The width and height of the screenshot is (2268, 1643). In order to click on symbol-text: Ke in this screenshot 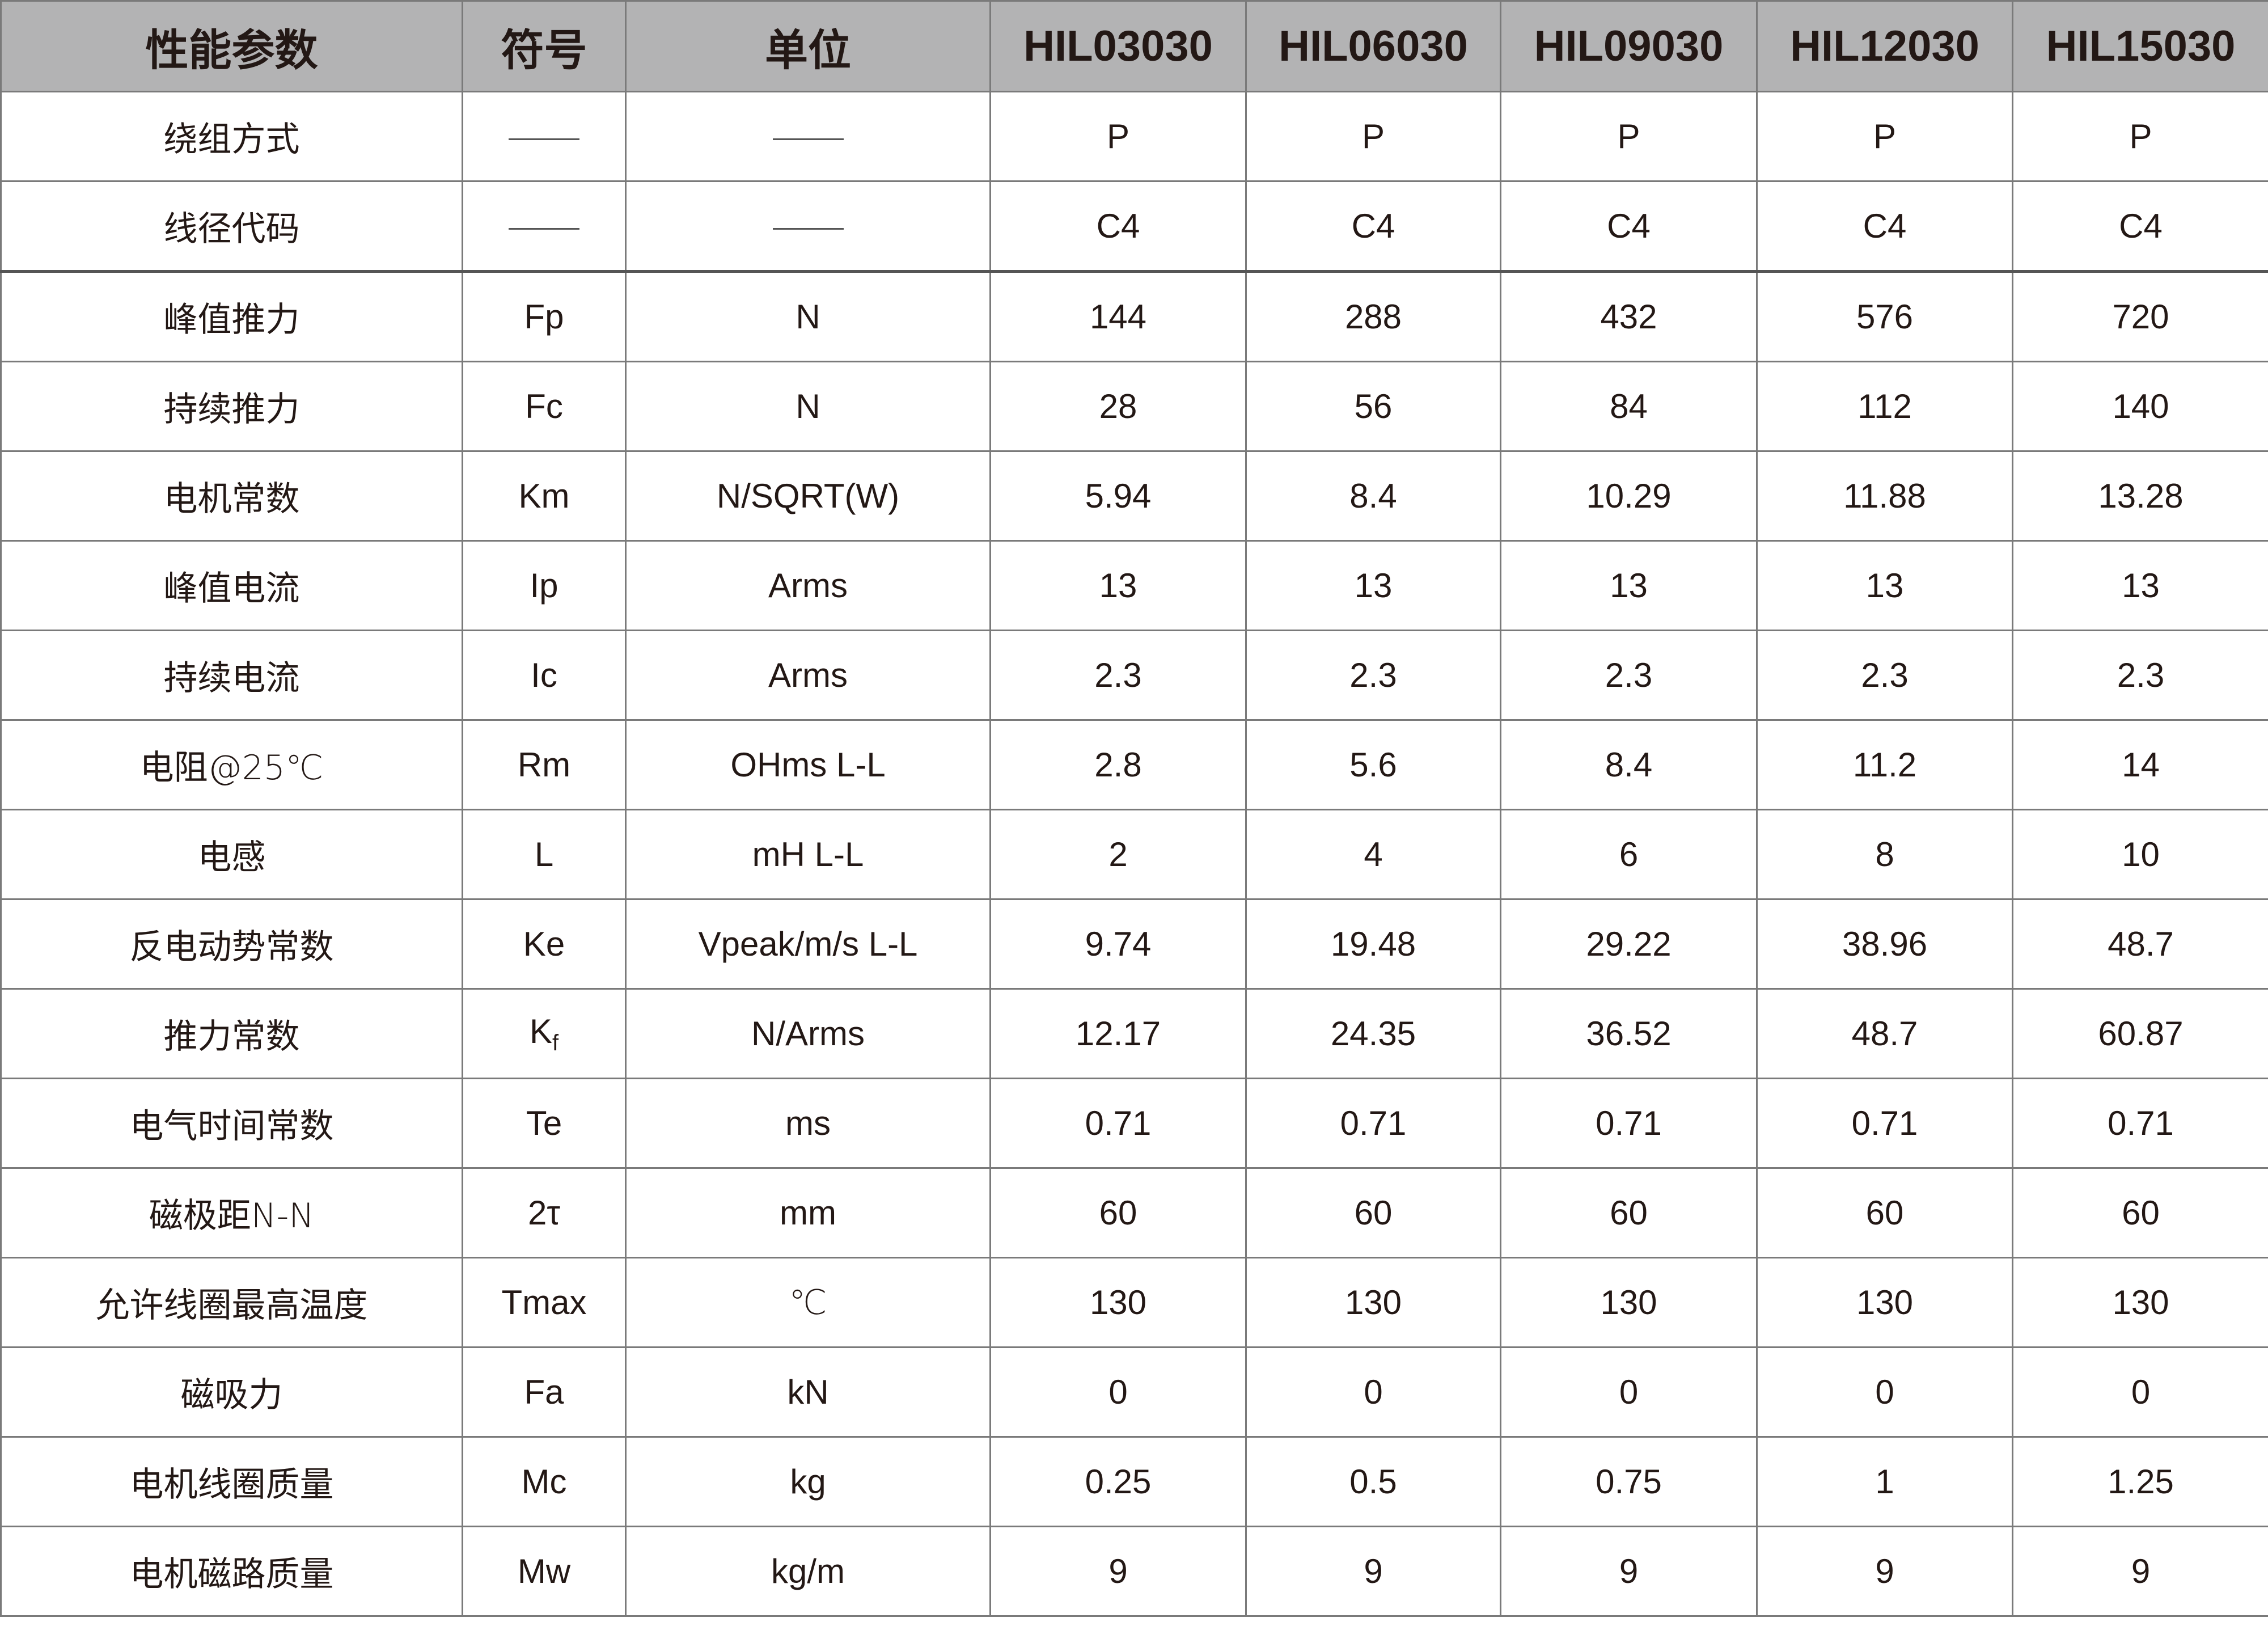, I will do `click(544, 944)`.